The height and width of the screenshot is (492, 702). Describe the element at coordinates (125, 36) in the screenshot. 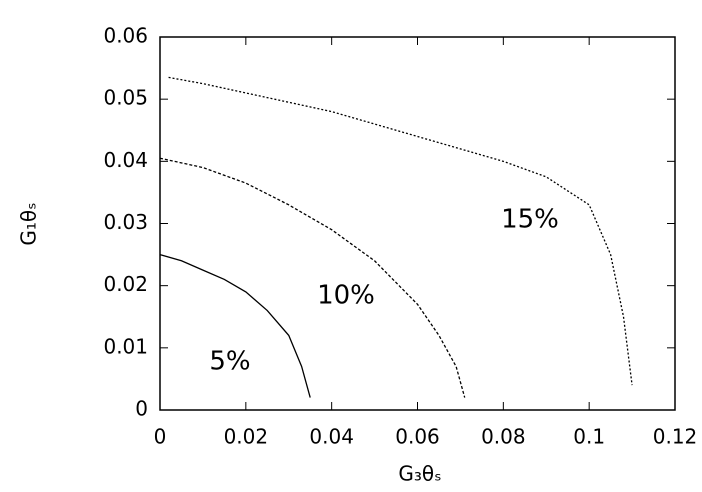

I see `y-tick-label: 0.06` at that location.